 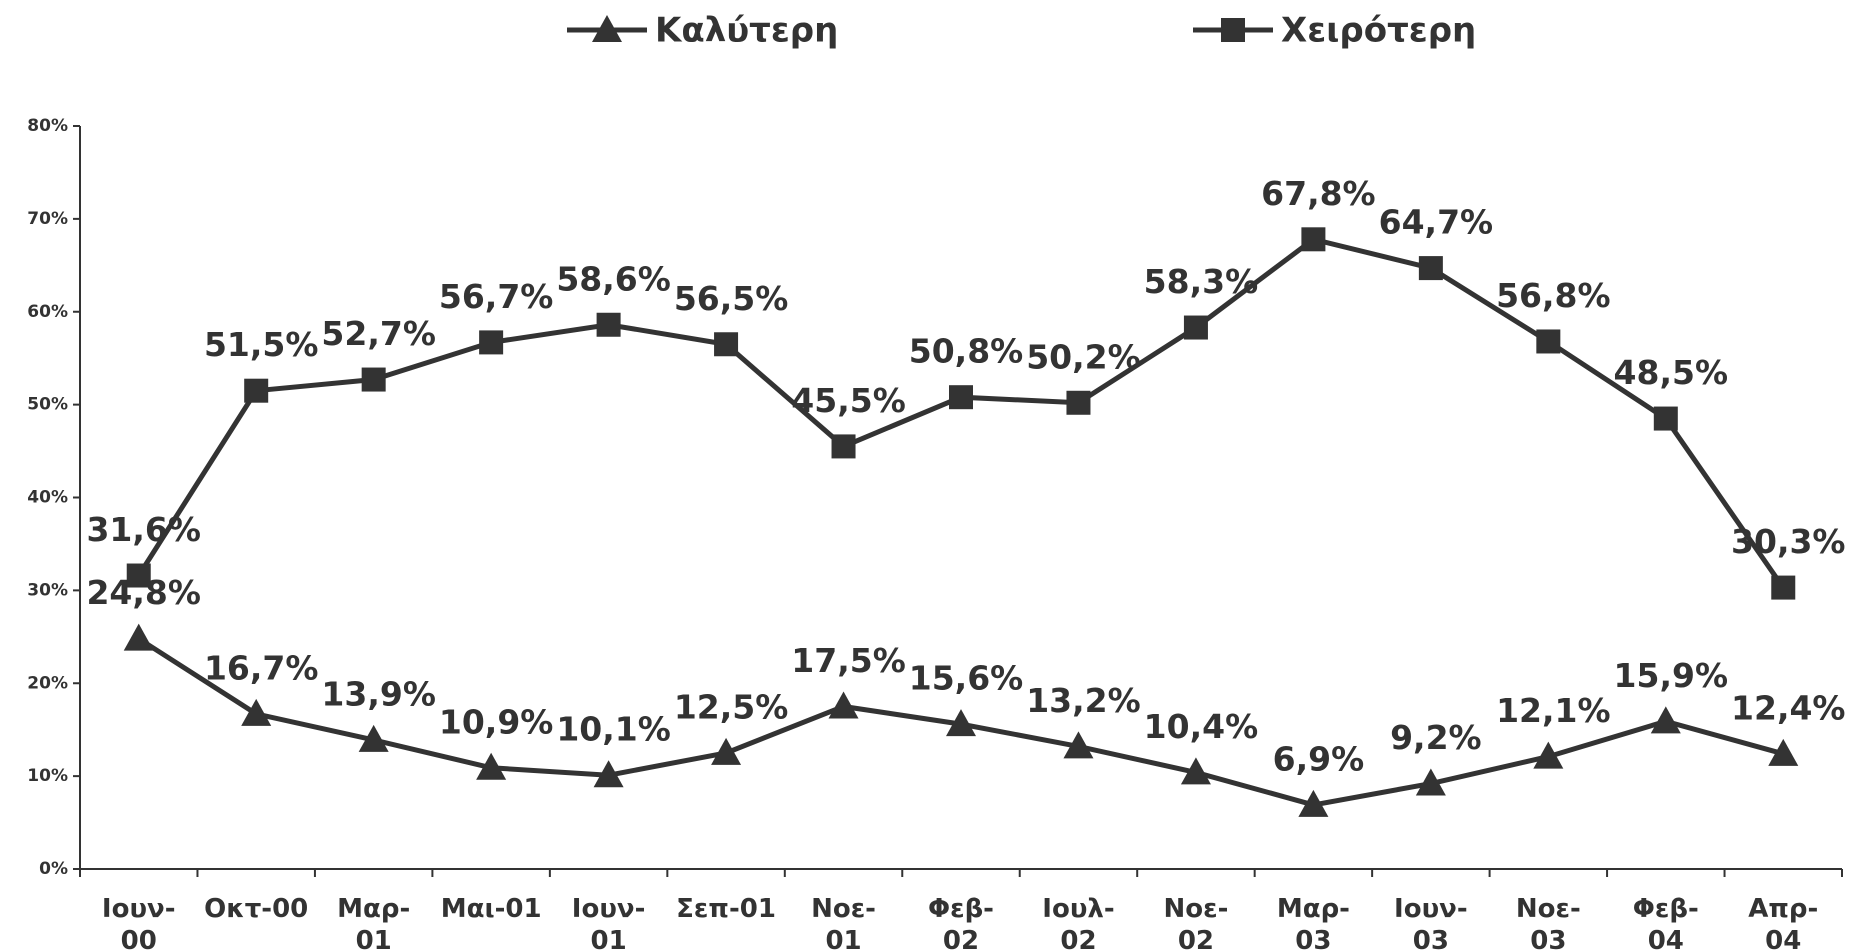 What do you see at coordinates (47, 405) in the screenshot?
I see `y-tick-label: 50%` at bounding box center [47, 405].